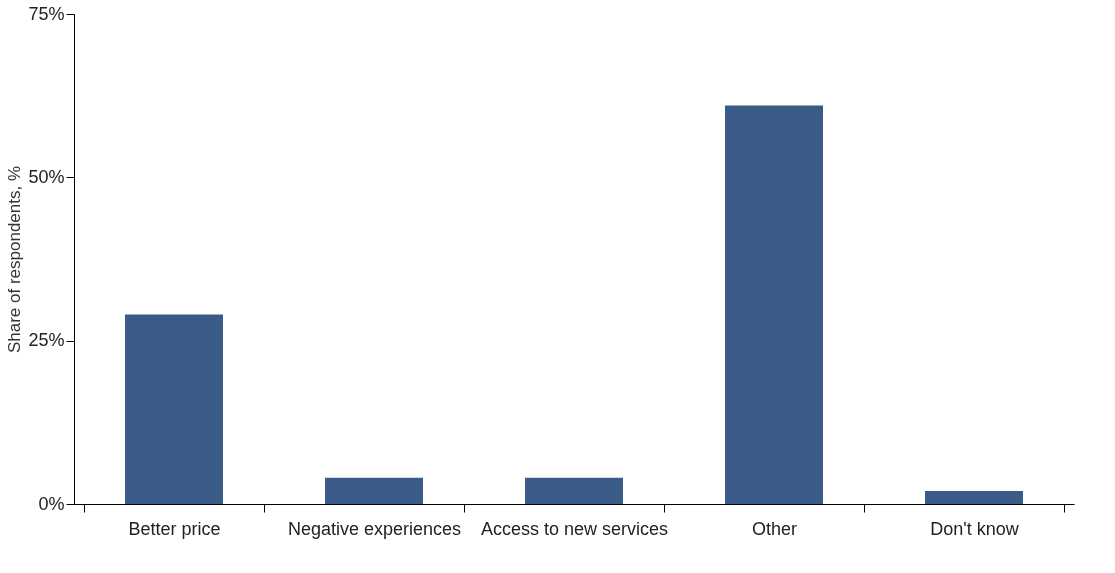 Image resolution: width=1115 pixels, height=573 pixels. What do you see at coordinates (574, 528) in the screenshot?
I see `x-tick-label: Access to new services` at bounding box center [574, 528].